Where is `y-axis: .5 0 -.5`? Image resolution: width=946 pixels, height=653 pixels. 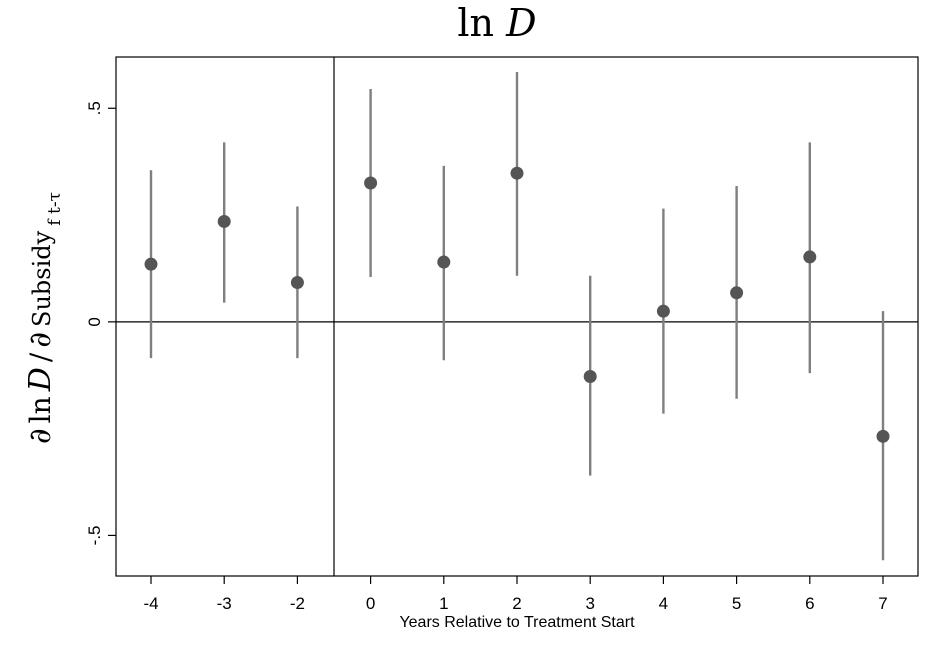
y-axis: .5 0 -.5 is located at coordinates (100, 323).